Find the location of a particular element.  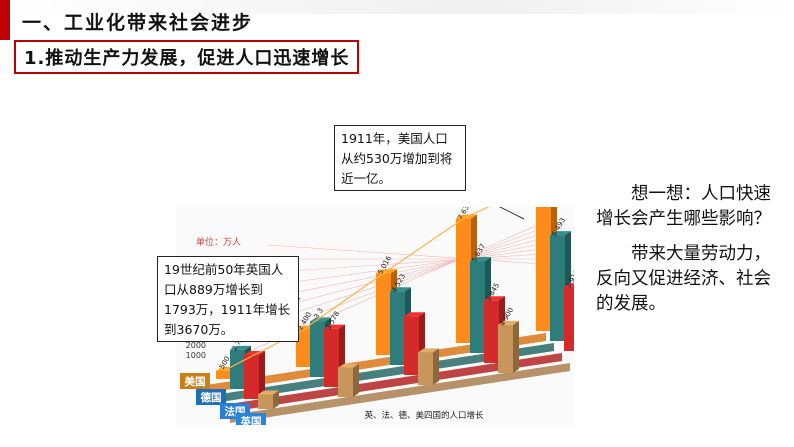

subtitle-box: 1.推动生产力发展，促进人口迅速增长 is located at coordinates (187, 57).